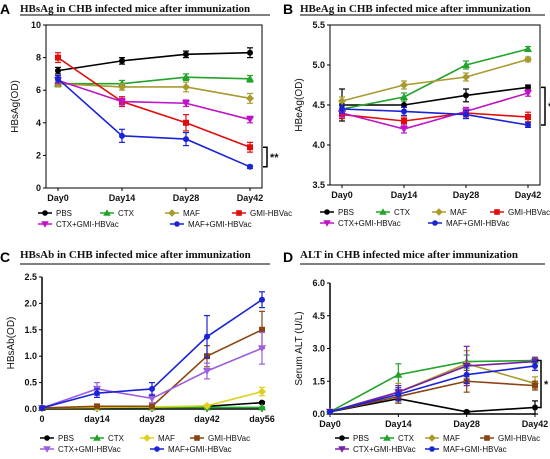 This screenshot has width=550, height=459. What do you see at coordinates (288, 257) in the screenshot?
I see `panel-letter: D` at bounding box center [288, 257].